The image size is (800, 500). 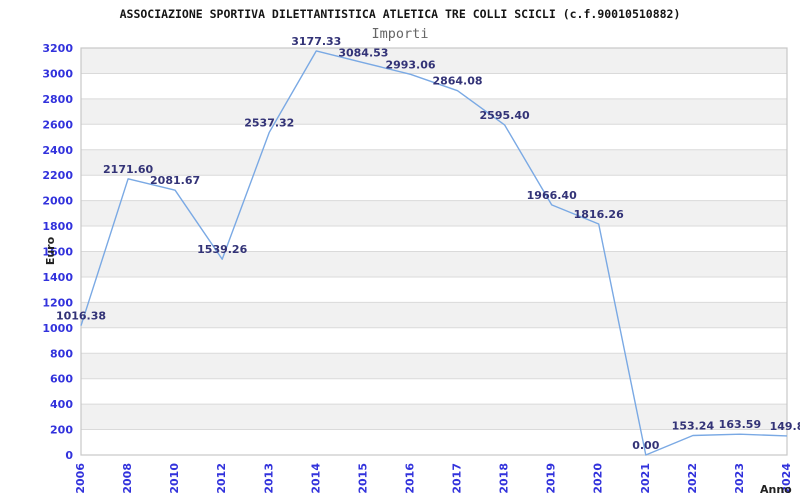 I want to click on x-tick-label: 2024, so click(x=786, y=478).